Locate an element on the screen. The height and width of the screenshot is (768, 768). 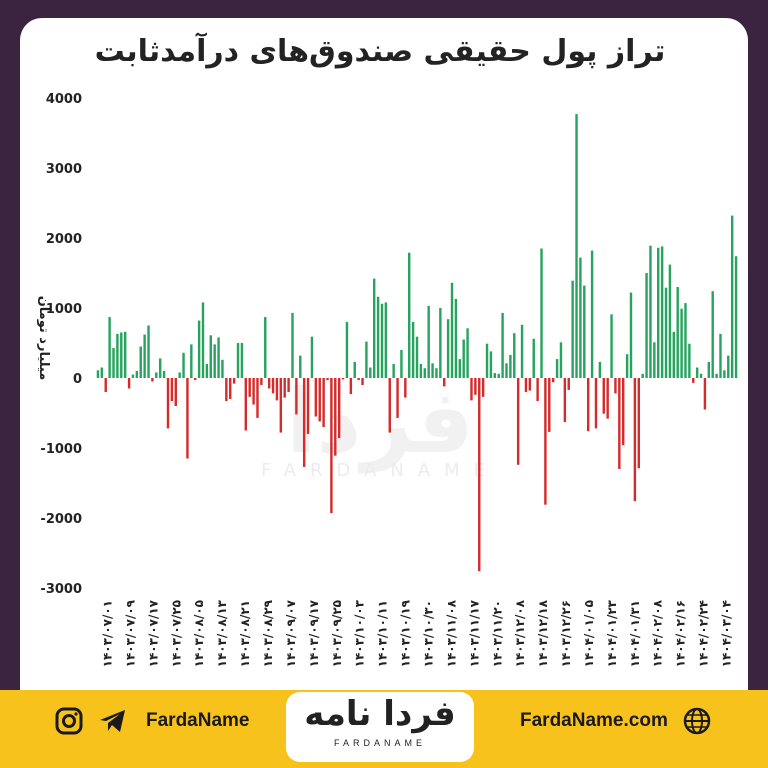
x-tick-label: ۱۴۰۳/۰۹/۱۷ is located at coordinates (314, 633).